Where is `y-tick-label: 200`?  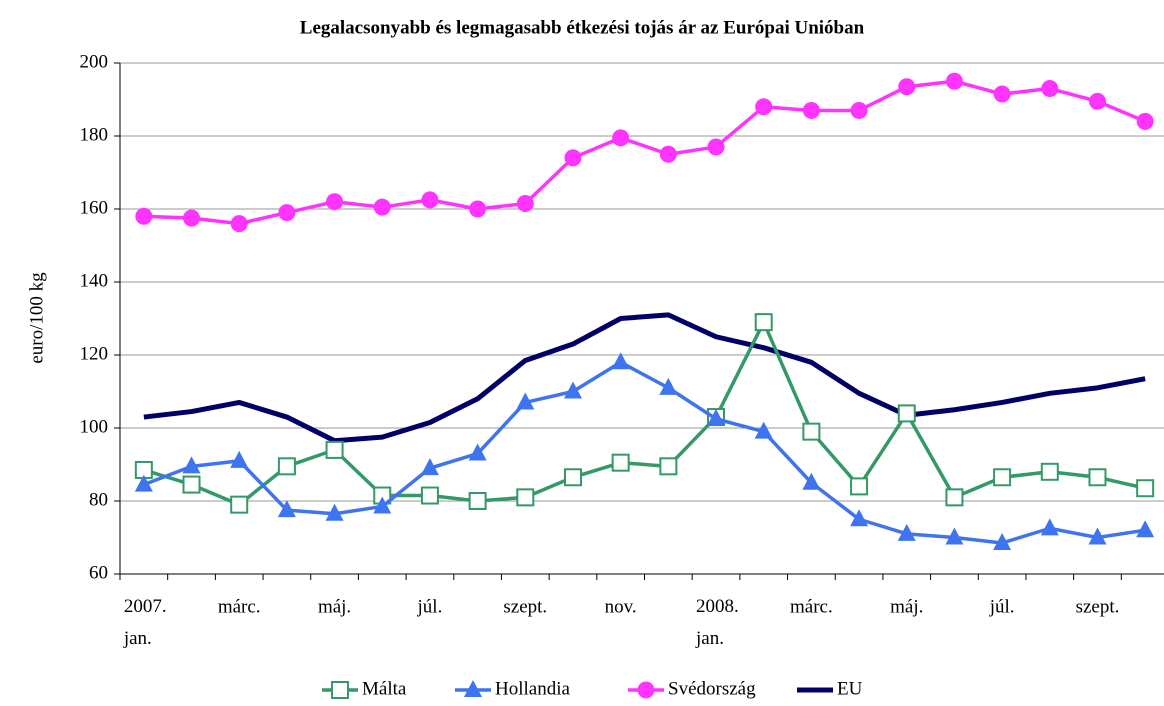 y-tick-label: 200 is located at coordinates (94, 61).